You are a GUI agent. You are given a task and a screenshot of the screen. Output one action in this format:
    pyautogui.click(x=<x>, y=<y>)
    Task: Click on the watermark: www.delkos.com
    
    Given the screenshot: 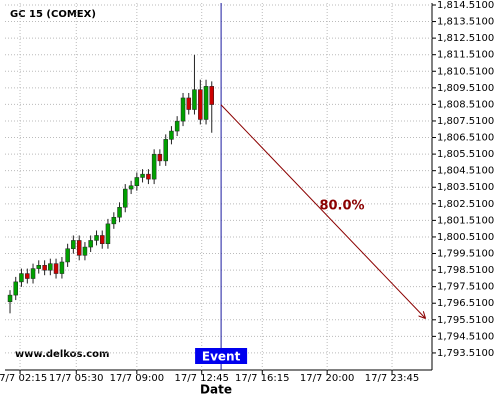 What is the action you would take?
    pyautogui.click(x=62, y=354)
    